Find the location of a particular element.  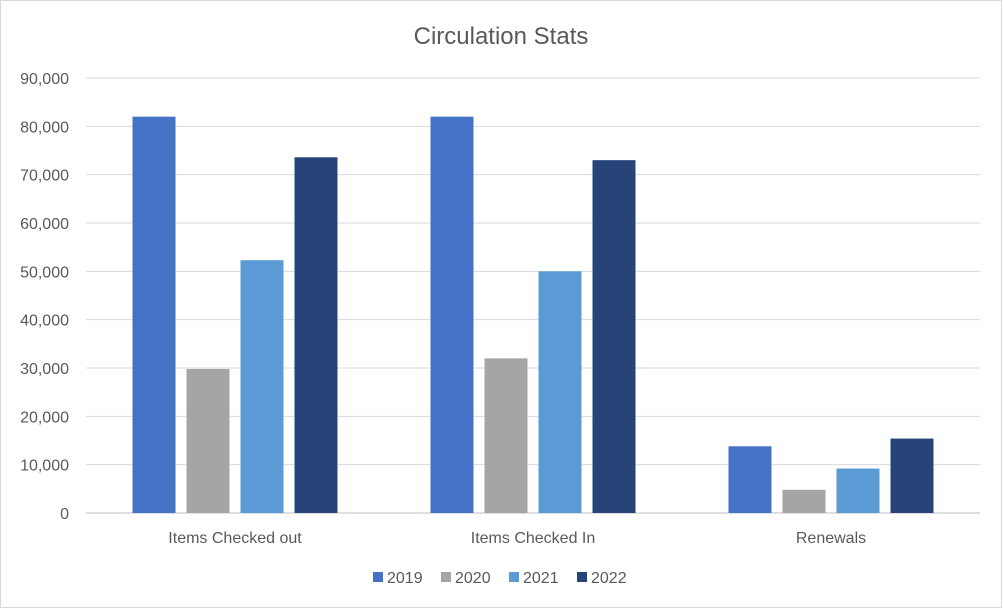

y-tick-label: 10,000 is located at coordinates (44, 466).